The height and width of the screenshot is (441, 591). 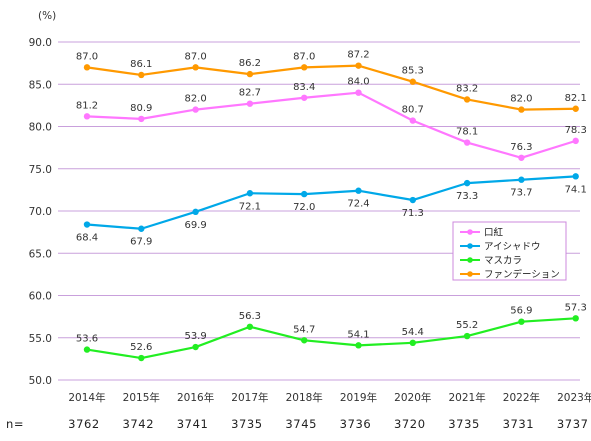 I want to click on data-label: 73.3, so click(x=467, y=196).